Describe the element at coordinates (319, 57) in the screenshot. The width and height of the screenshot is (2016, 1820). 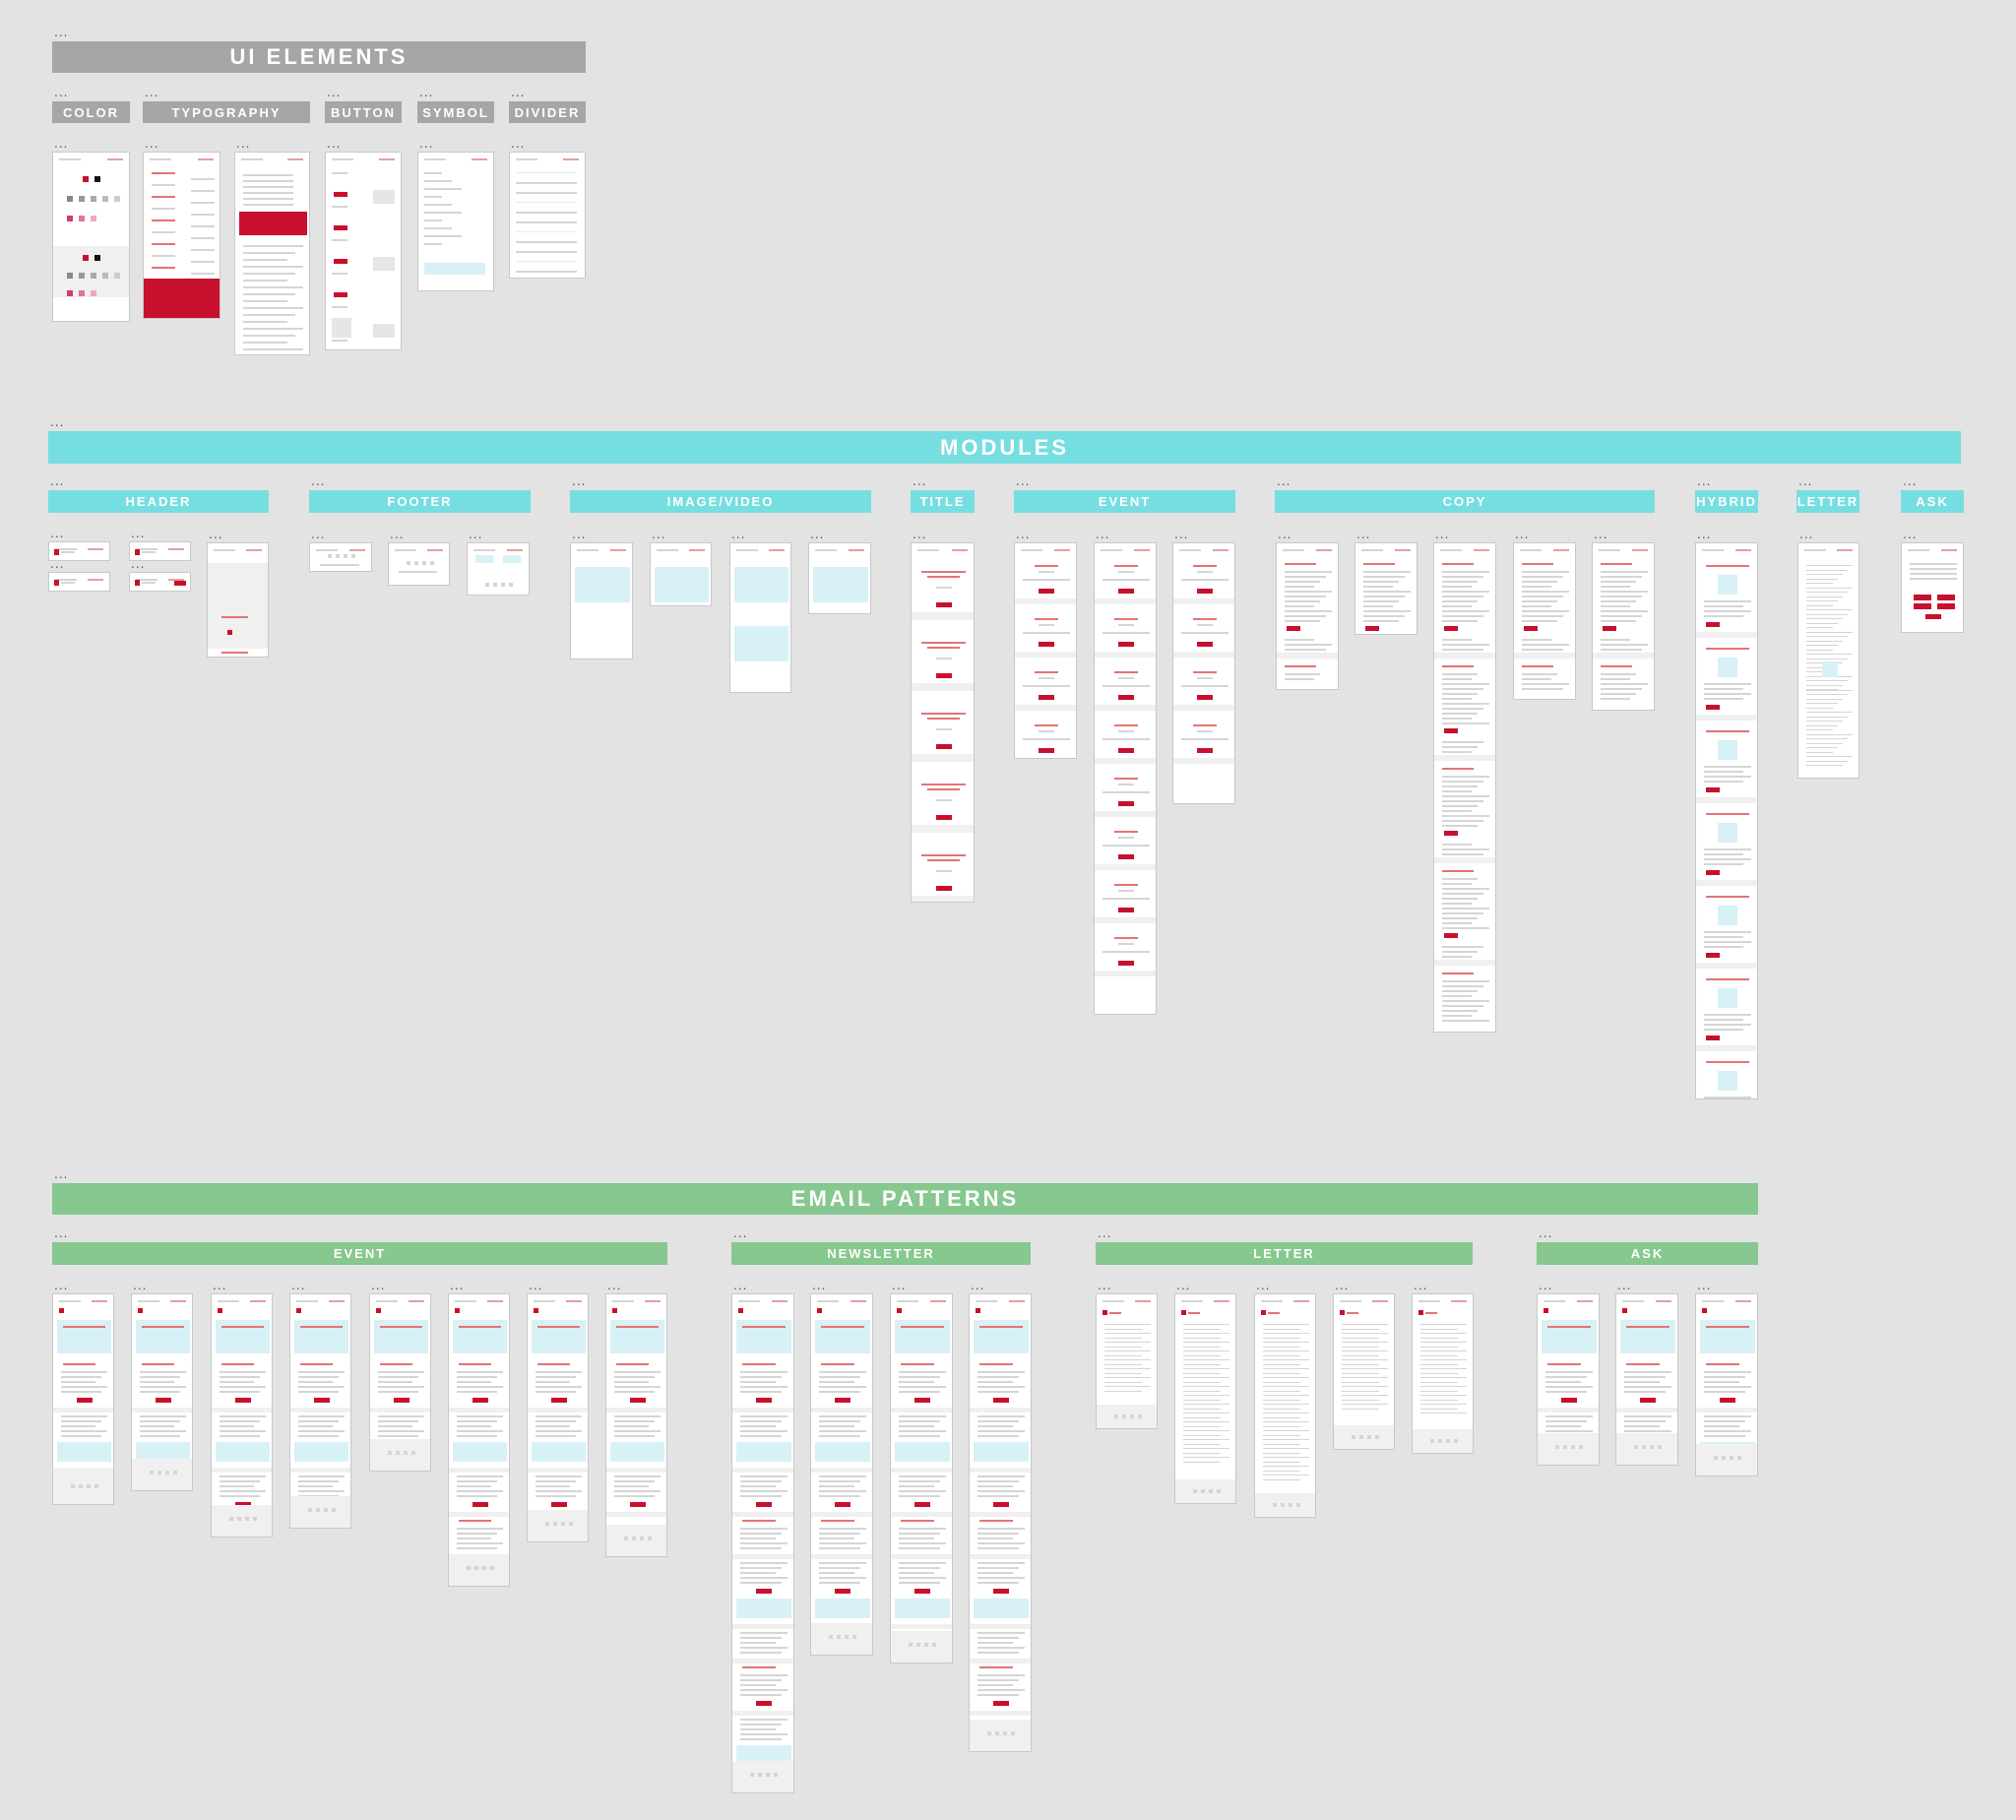
I see `section-header-ui-elements: UI ELEMENTS` at that location.